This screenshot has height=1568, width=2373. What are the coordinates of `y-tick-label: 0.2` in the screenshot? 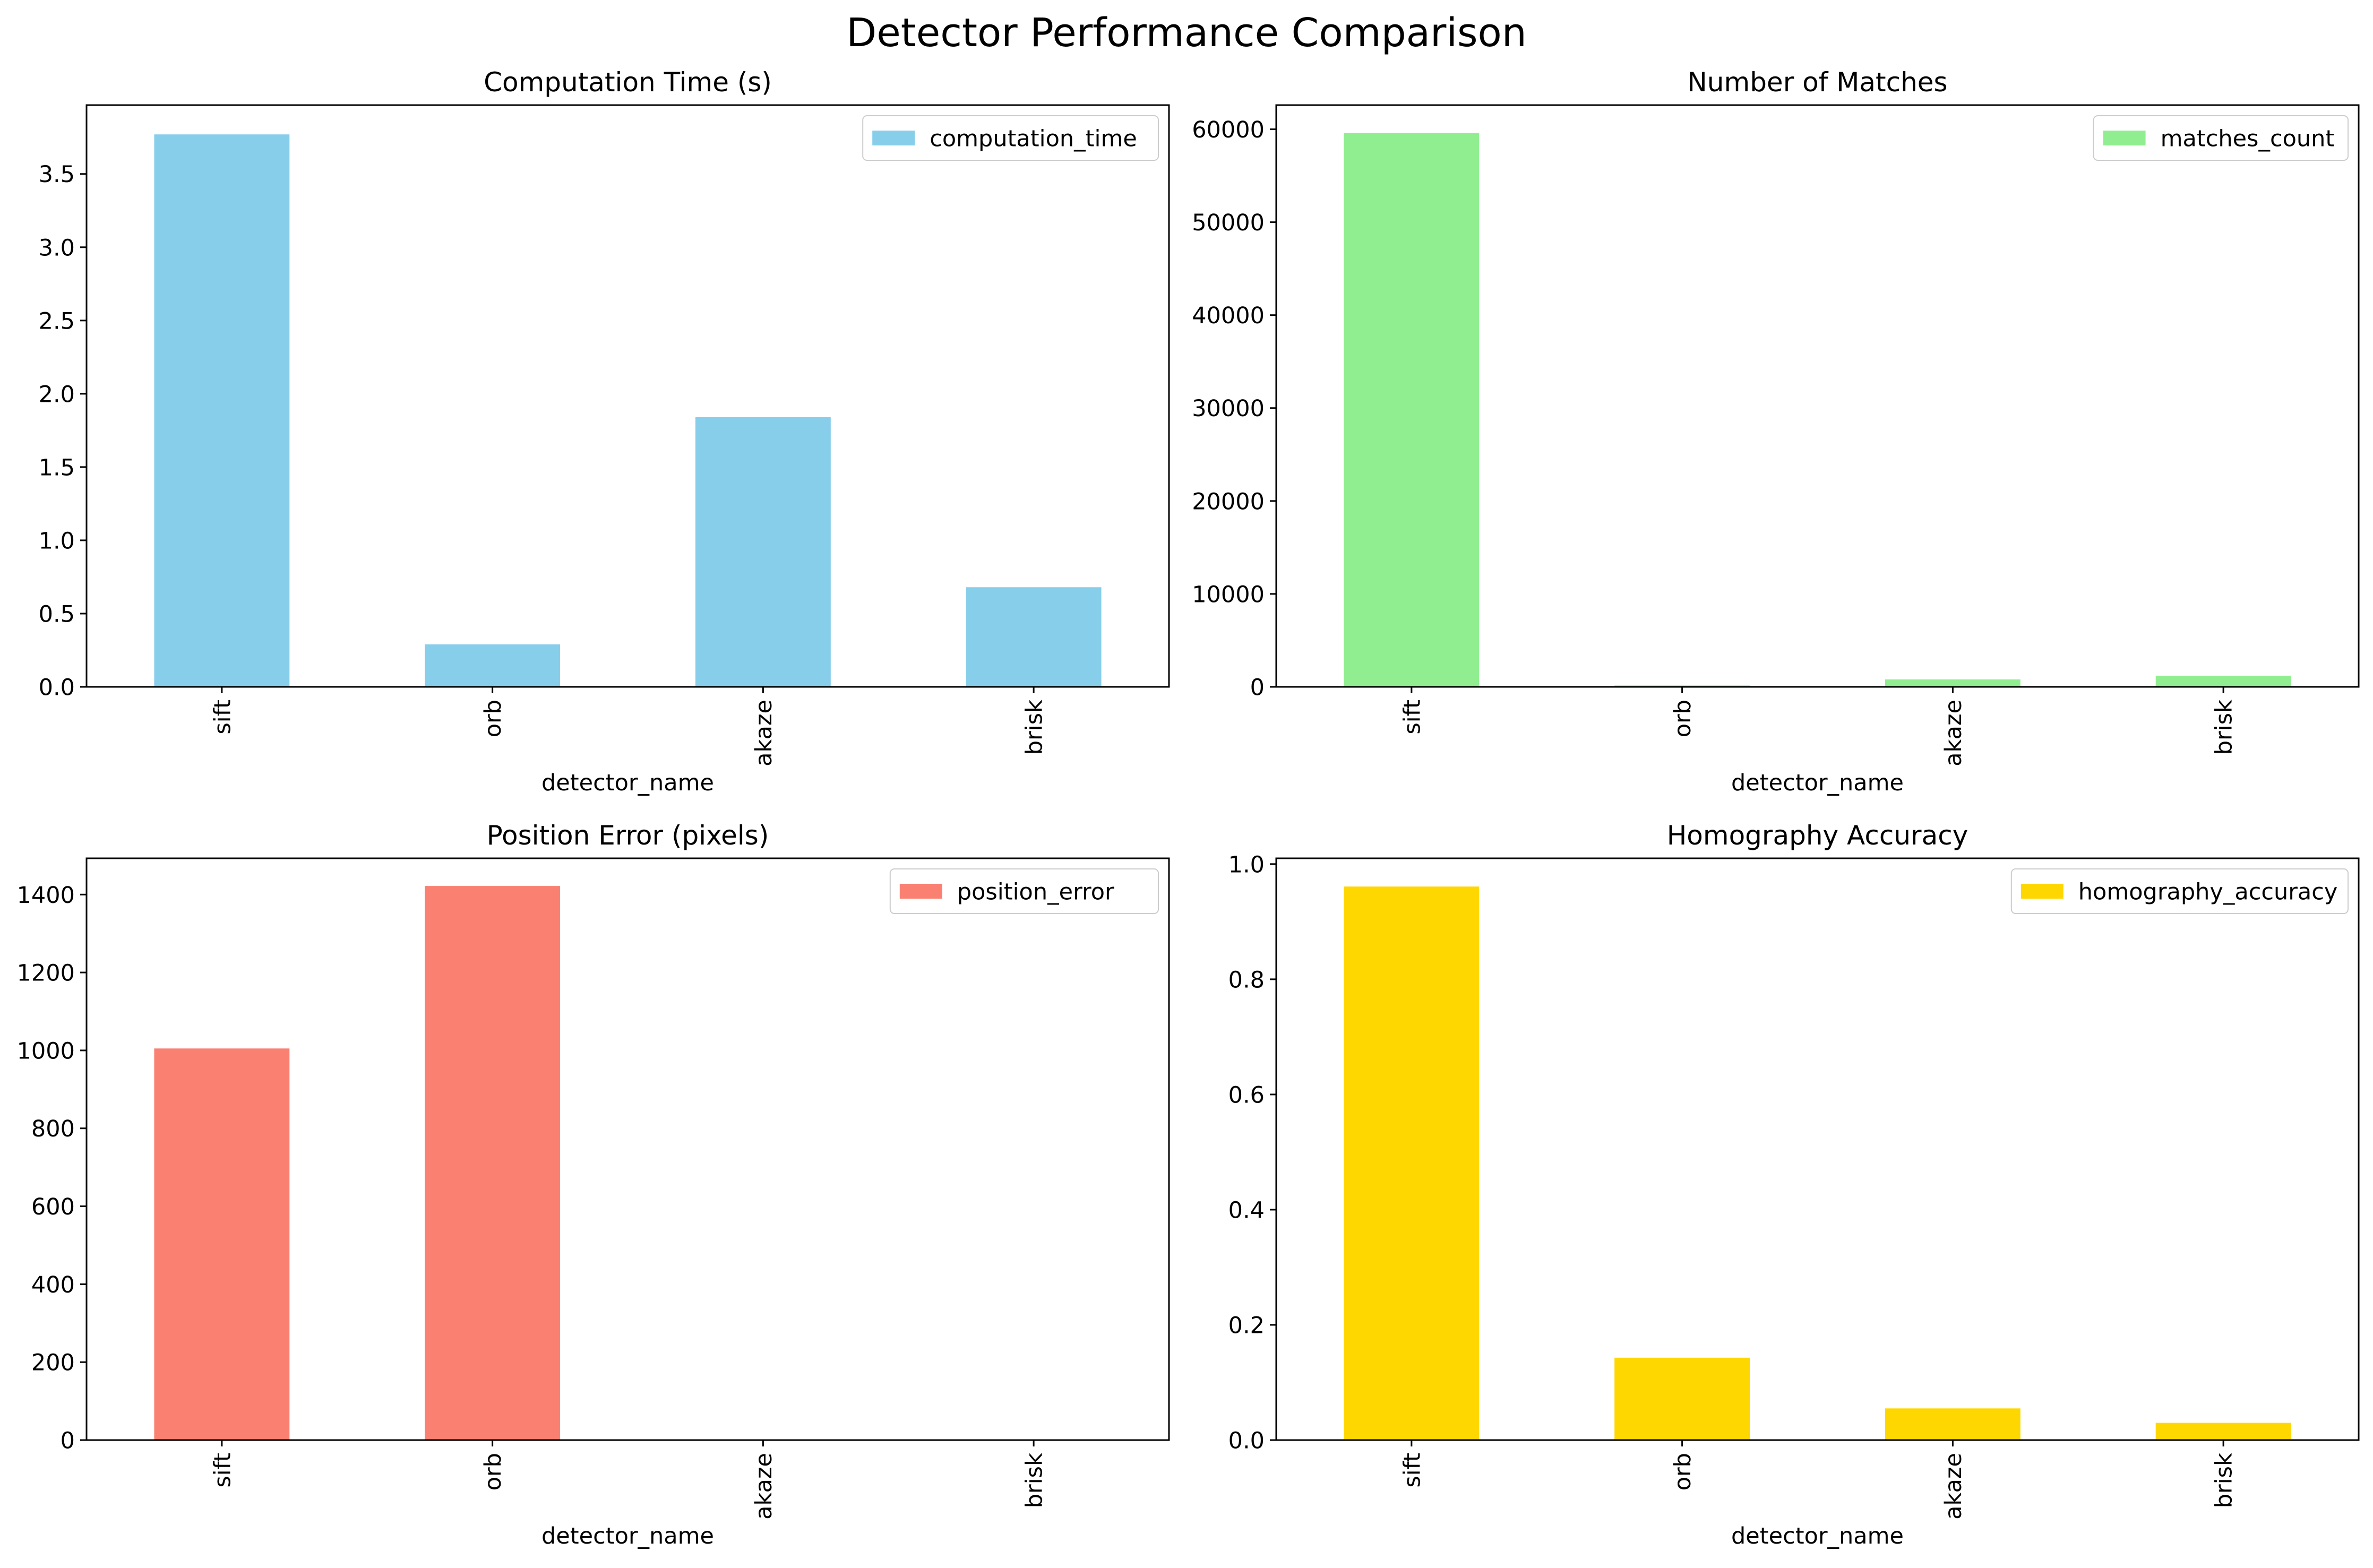 It's located at (1246, 1326).